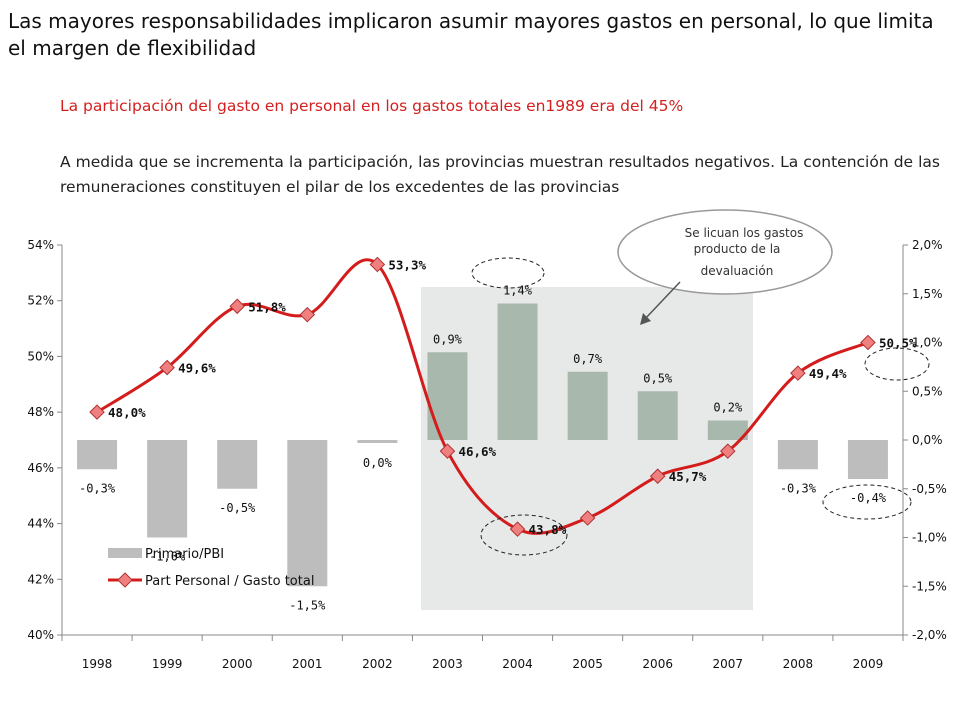  I want to click on x-tick-label: 2004, so click(517, 664).